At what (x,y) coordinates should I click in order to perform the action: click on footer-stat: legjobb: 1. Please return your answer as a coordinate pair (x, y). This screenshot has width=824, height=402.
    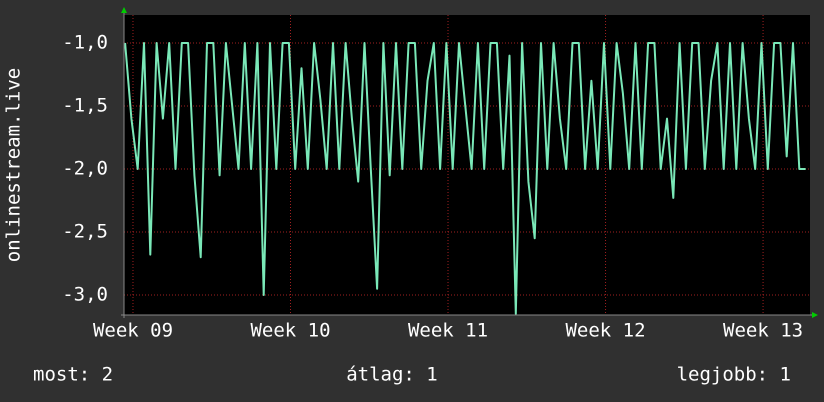
    Looking at the image, I should click on (734, 375).